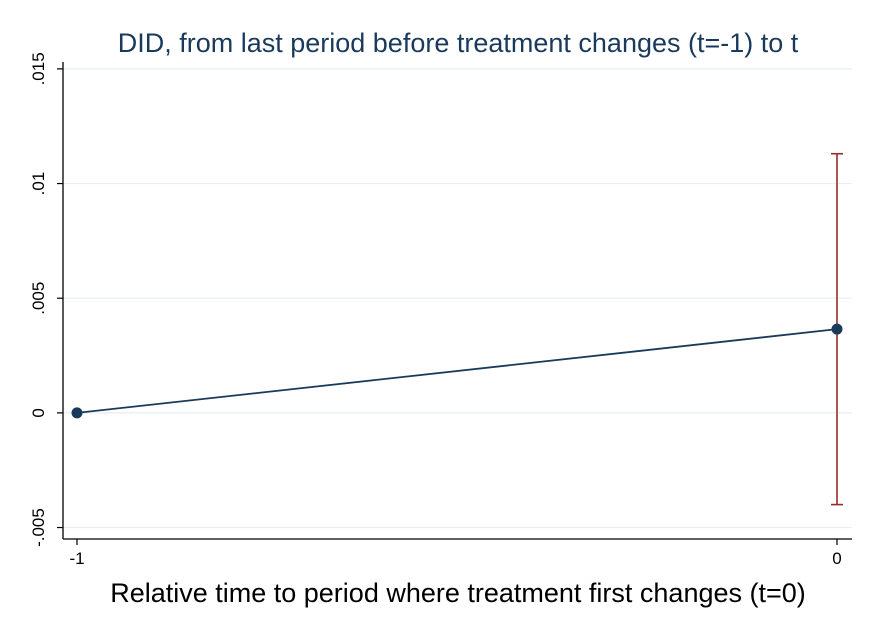 The height and width of the screenshot is (636, 874). What do you see at coordinates (38, 184) in the screenshot?
I see `y-tick-label: .01` at bounding box center [38, 184].